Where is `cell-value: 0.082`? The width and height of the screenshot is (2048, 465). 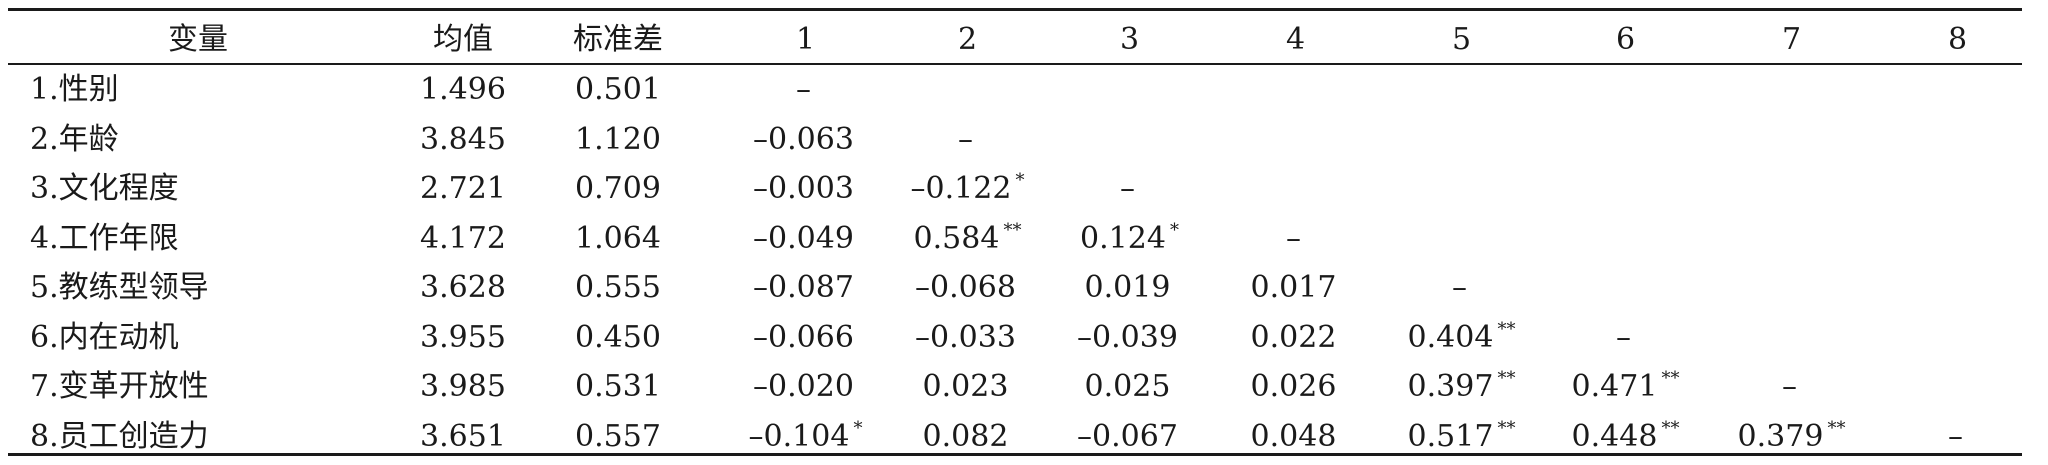 cell-value: 0.082 is located at coordinates (965, 436).